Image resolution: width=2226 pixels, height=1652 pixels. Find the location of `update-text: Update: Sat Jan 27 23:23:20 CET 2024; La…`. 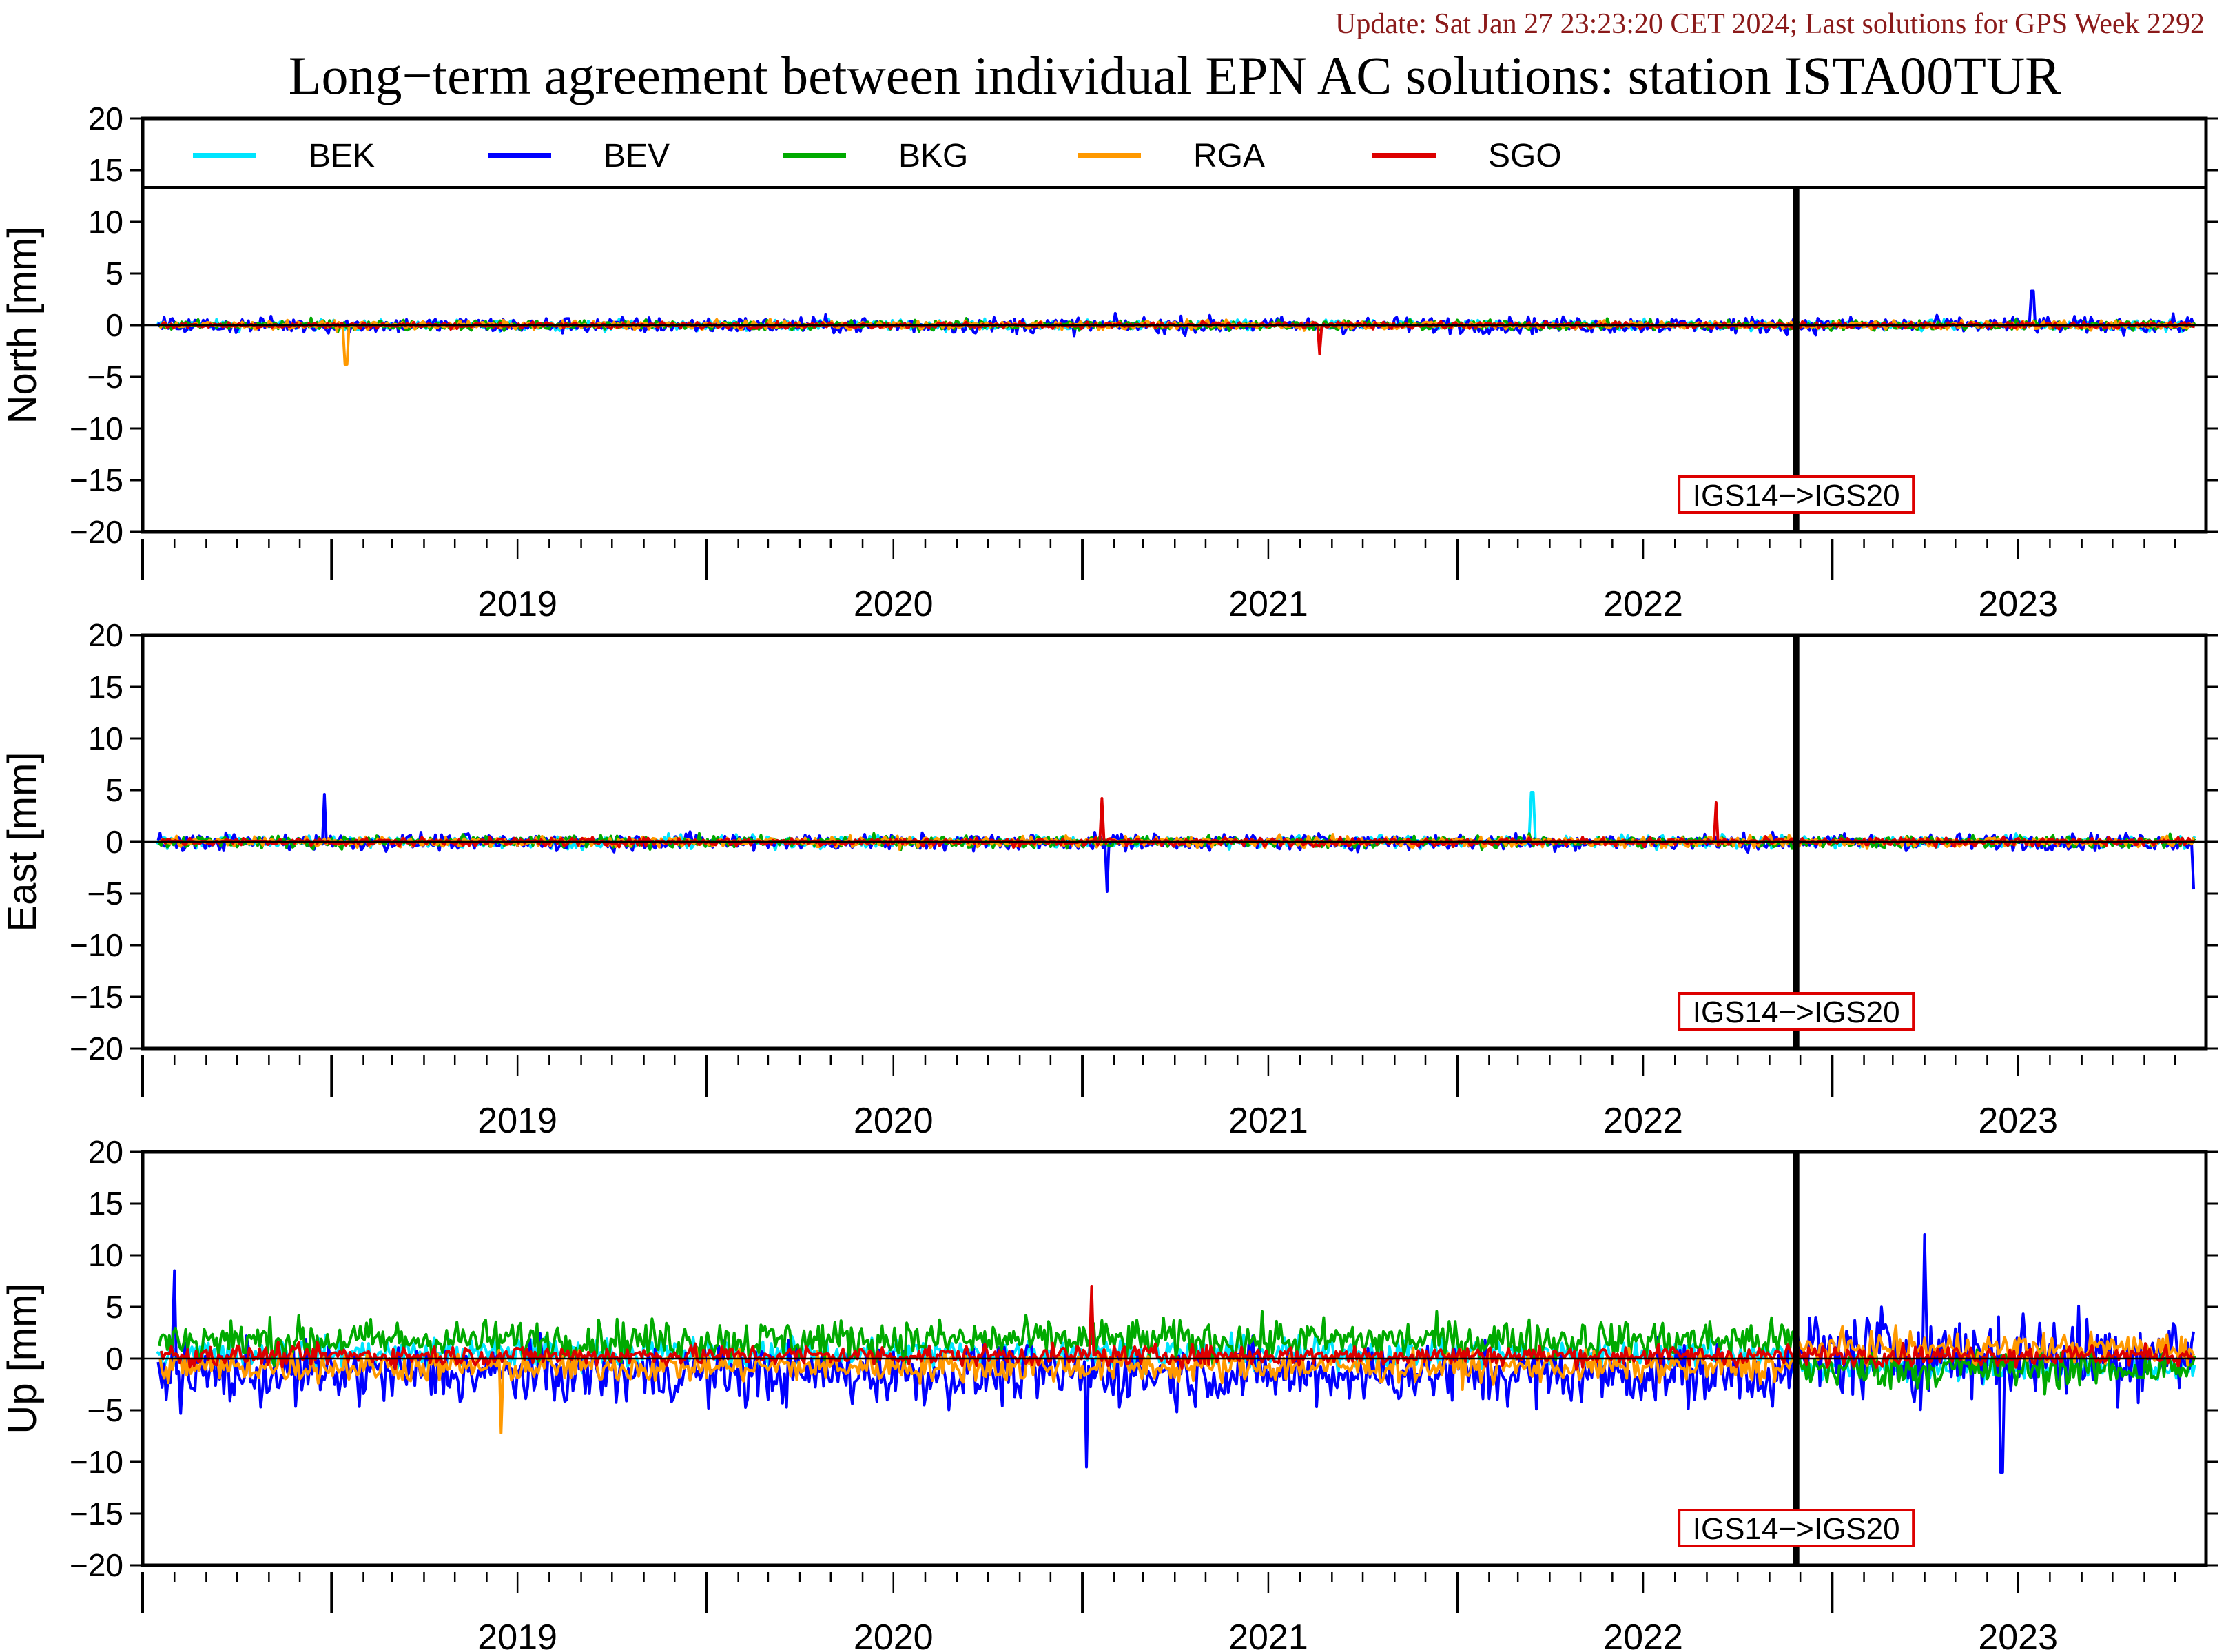

update-text: Update: Sat Jan 27 23:23:20 CET 2024; La… is located at coordinates (1770, 24).